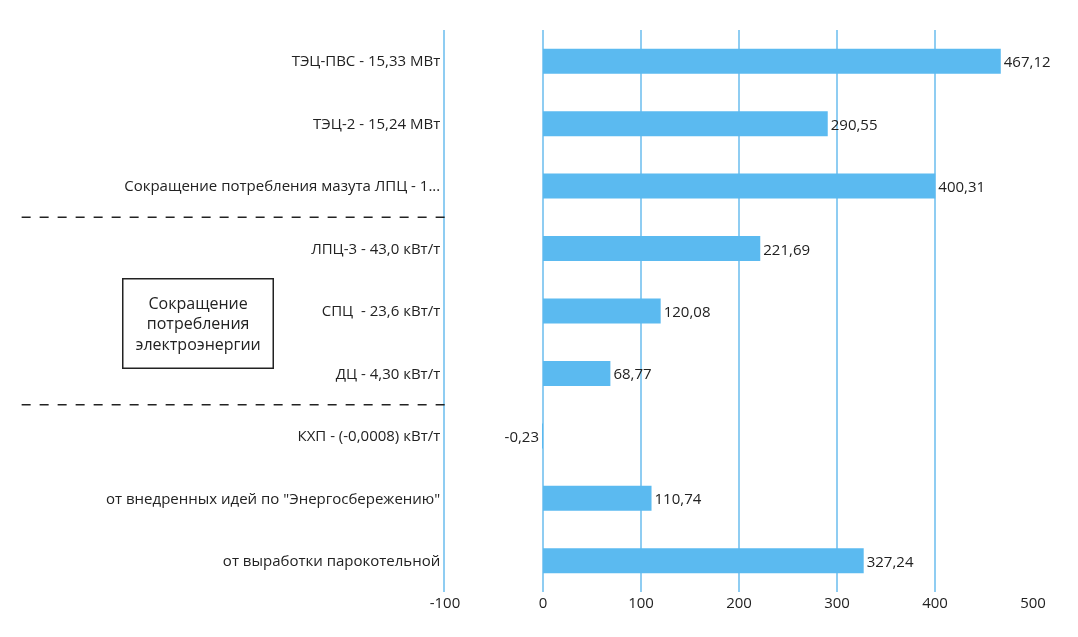 This screenshot has height=637, width=1078. Describe the element at coordinates (445, 602) in the screenshot. I see `x-tick-label: -100` at that location.